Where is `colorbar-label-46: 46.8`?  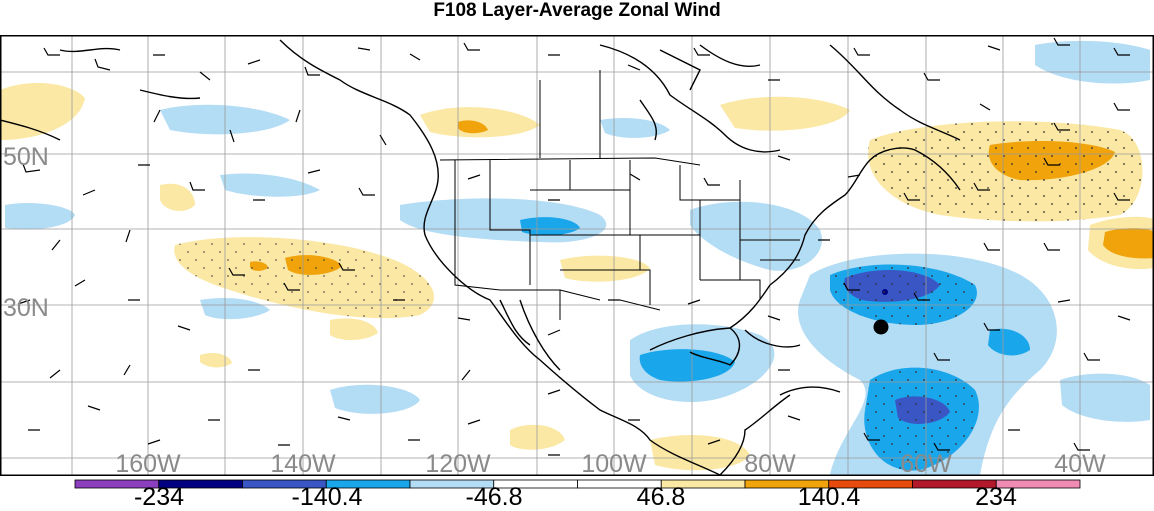 colorbar-label-46: 46.8 is located at coordinates (661, 497).